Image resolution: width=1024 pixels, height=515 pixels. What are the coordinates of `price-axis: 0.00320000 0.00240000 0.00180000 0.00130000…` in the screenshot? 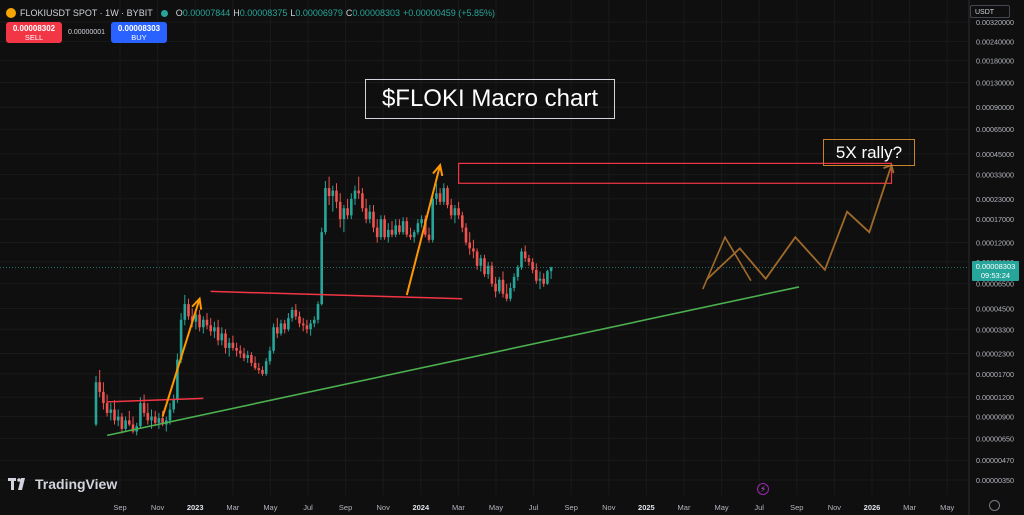 It's located at (991, 257).